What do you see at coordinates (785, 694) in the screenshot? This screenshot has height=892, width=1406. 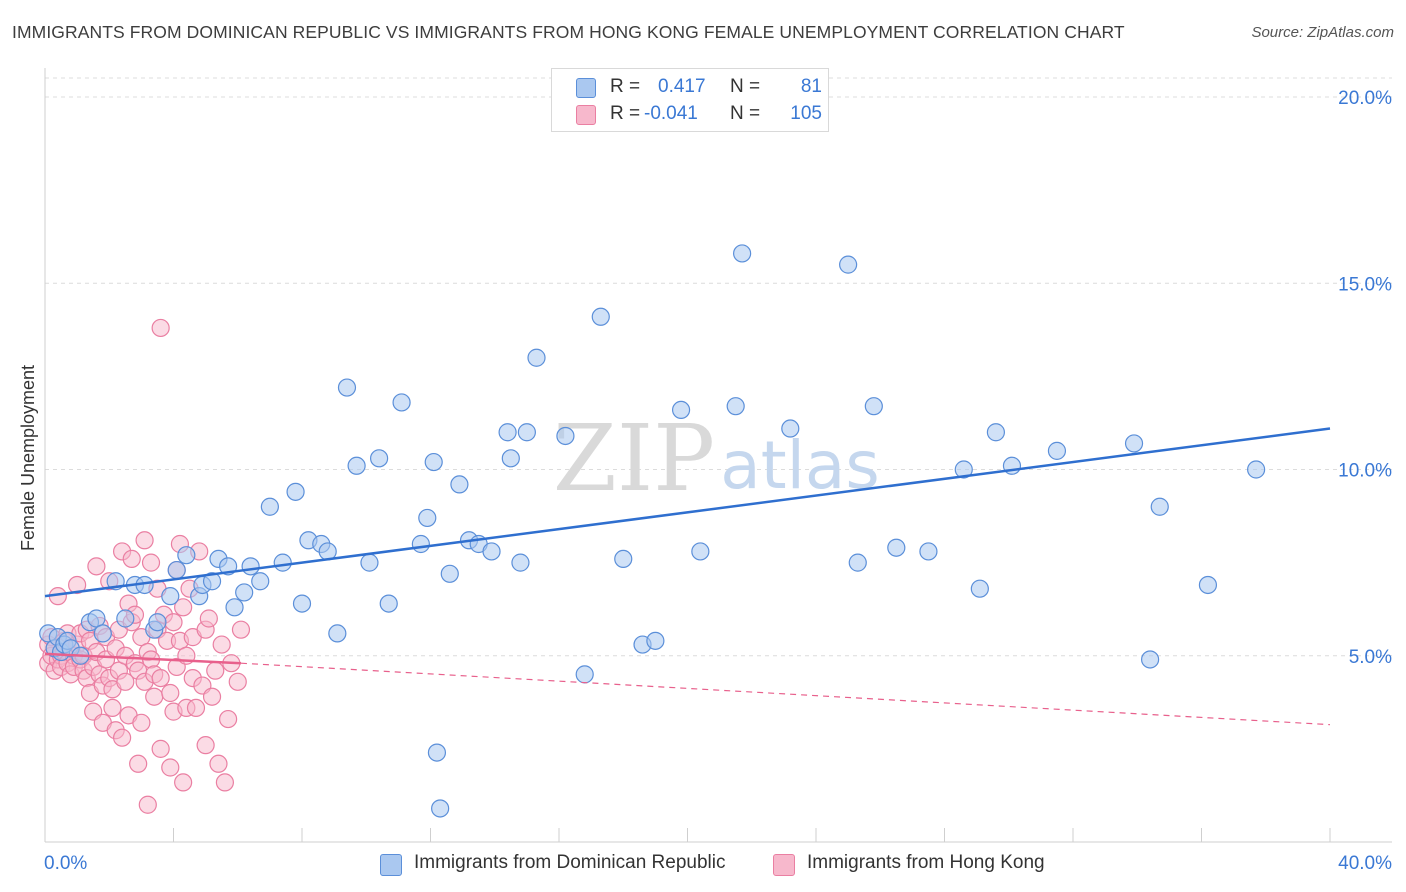 I see `trendline-hong-kong-dashed` at bounding box center [785, 694].